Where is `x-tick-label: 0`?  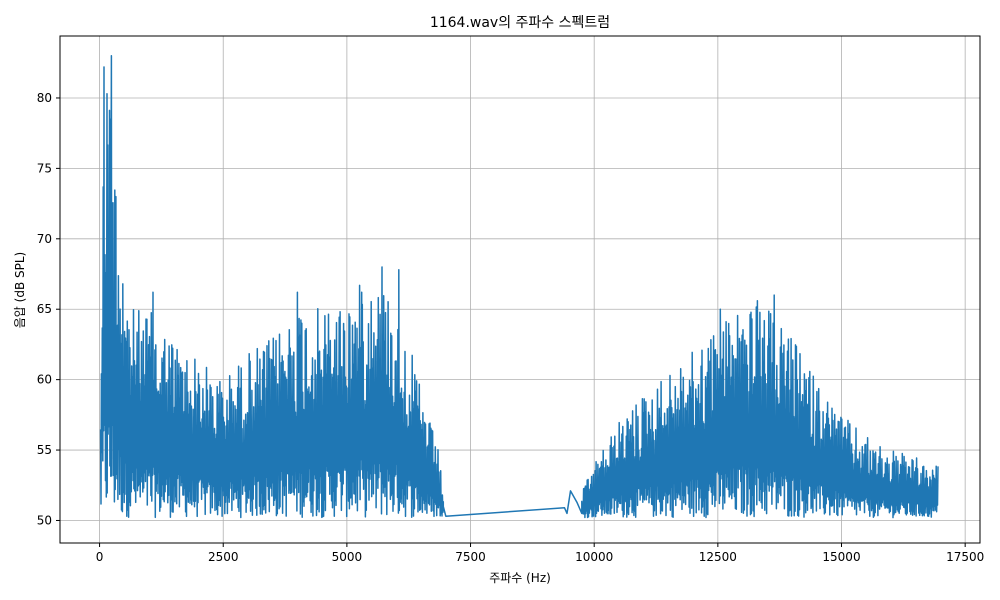
x-tick-label: 0 is located at coordinates (100, 557).